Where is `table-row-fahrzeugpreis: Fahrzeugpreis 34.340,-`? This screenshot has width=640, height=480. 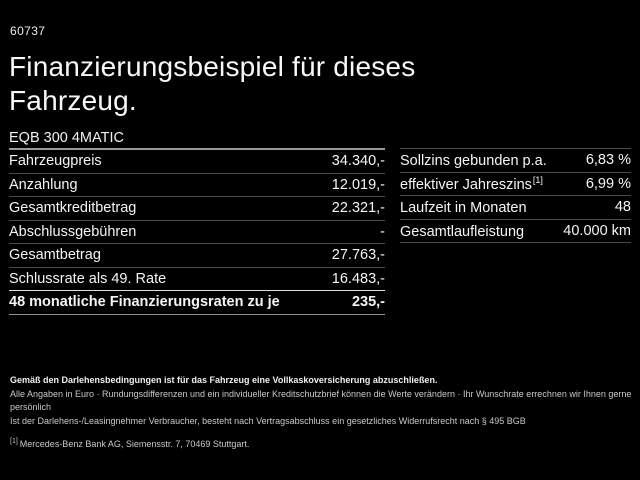
table-row-fahrzeugpreis: Fahrzeugpreis 34.340,- is located at coordinates (197, 162).